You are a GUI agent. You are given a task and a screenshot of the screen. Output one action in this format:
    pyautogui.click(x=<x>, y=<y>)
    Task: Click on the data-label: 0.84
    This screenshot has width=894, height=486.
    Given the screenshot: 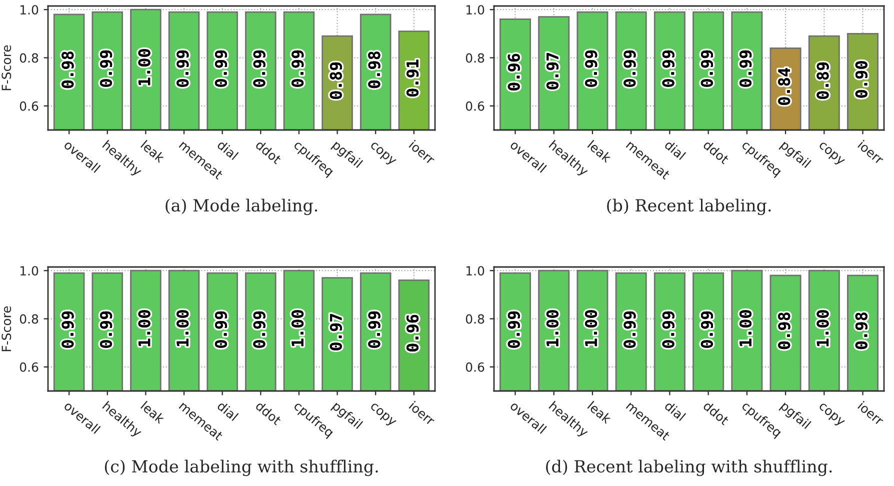 What is the action you would take?
    pyautogui.click(x=784, y=86)
    